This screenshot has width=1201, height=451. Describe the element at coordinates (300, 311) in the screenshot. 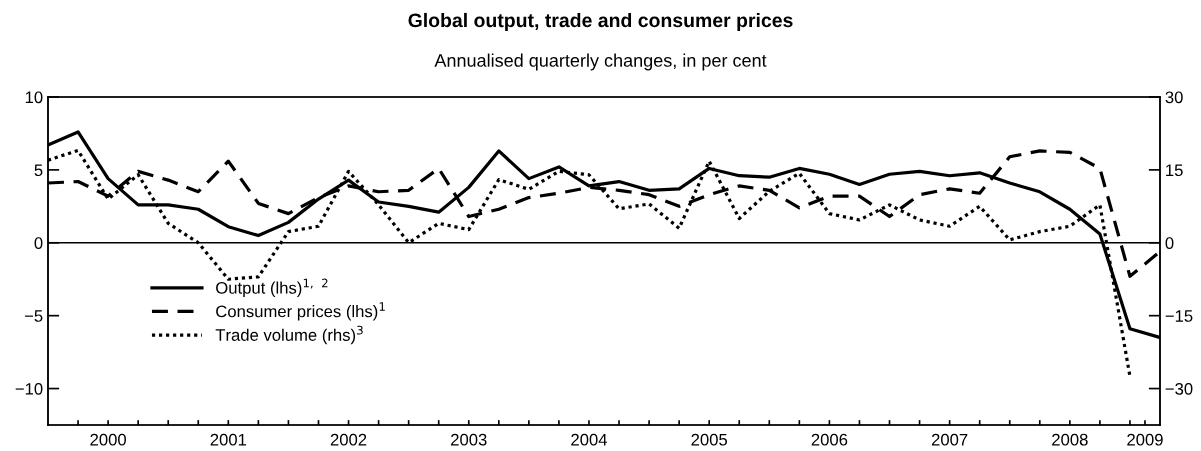

I see `legend-label: Consumer prices (lhs)$^{1}$` at that location.